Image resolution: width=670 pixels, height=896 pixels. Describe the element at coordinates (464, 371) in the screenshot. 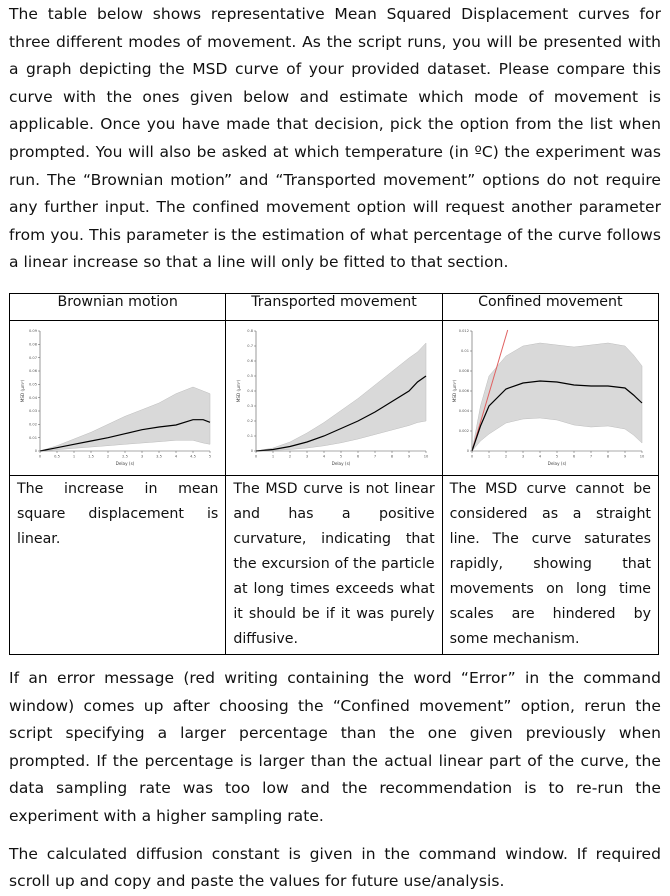

I see `y-tick-label: 0.008` at that location.